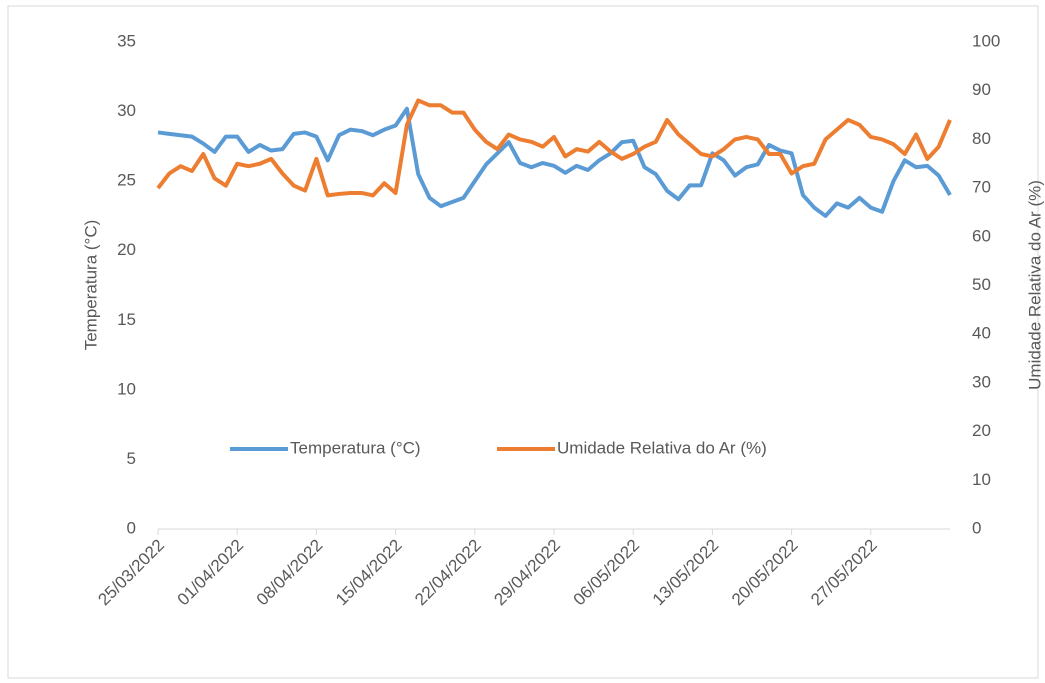 This screenshot has width=1045, height=683. I want to click on y2-tick-label: 70, so click(981, 187).